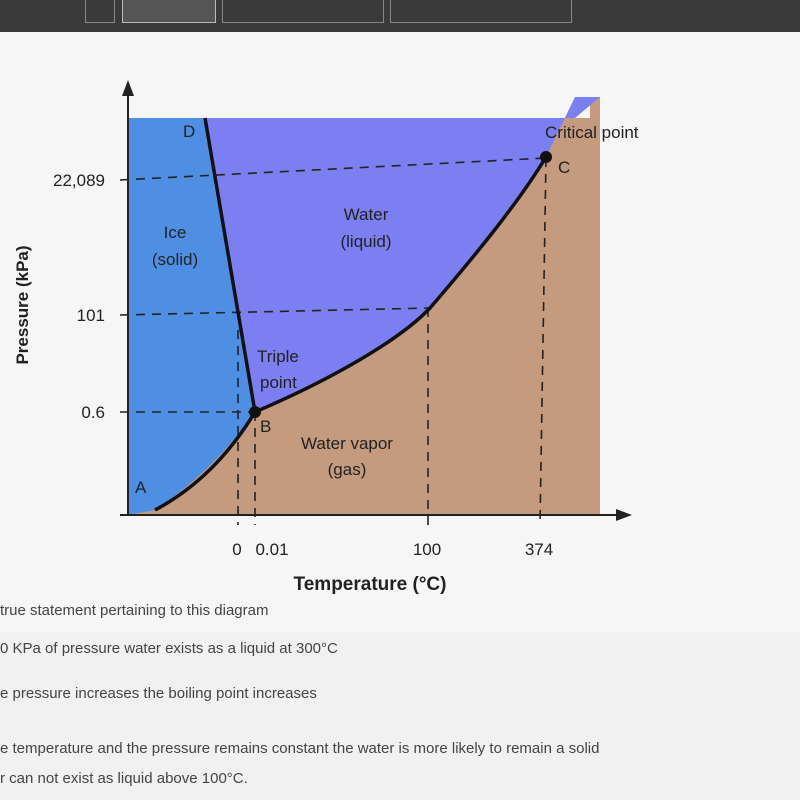 The image size is (800, 800). I want to click on region-label: Water vapor, so click(347, 443).